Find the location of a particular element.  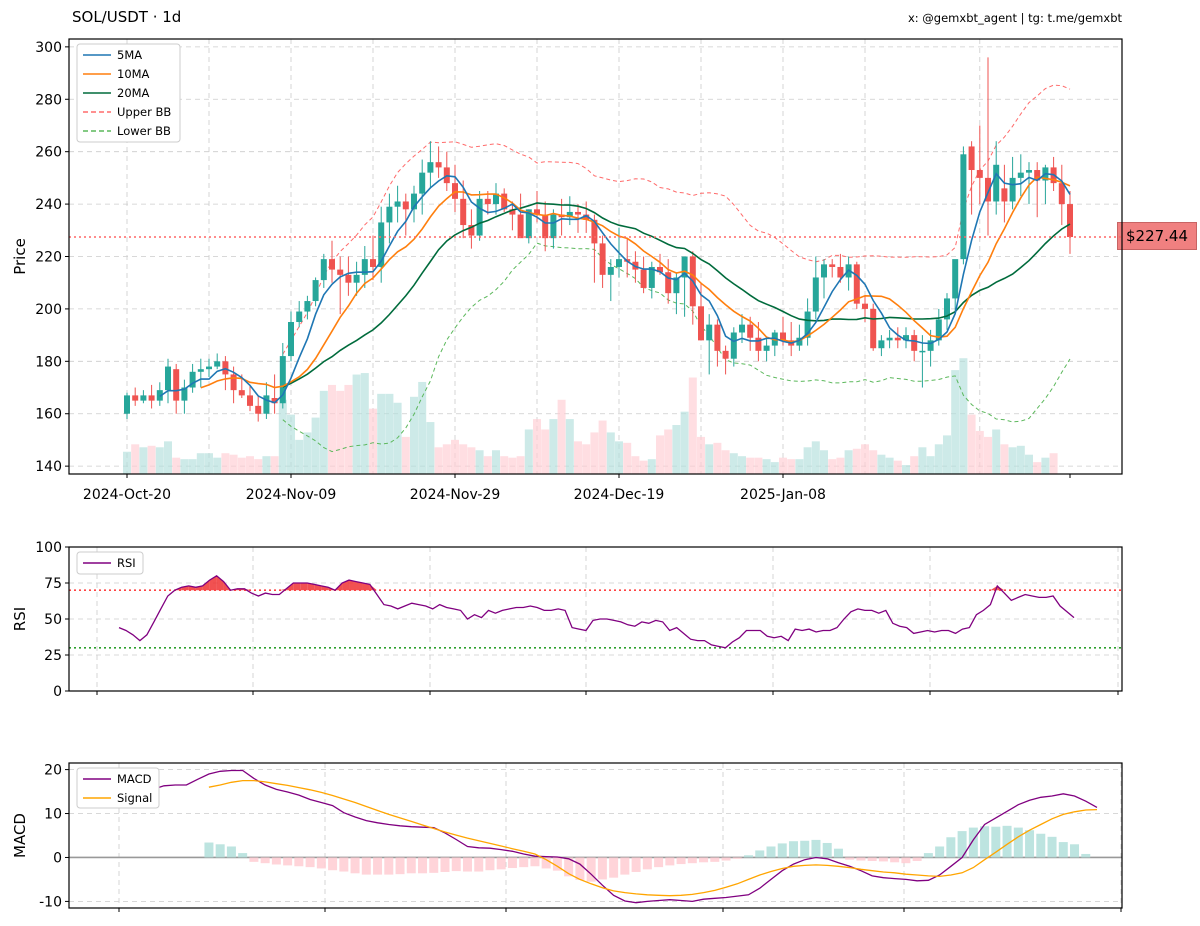

legend-label: RSI is located at coordinates (126, 563).